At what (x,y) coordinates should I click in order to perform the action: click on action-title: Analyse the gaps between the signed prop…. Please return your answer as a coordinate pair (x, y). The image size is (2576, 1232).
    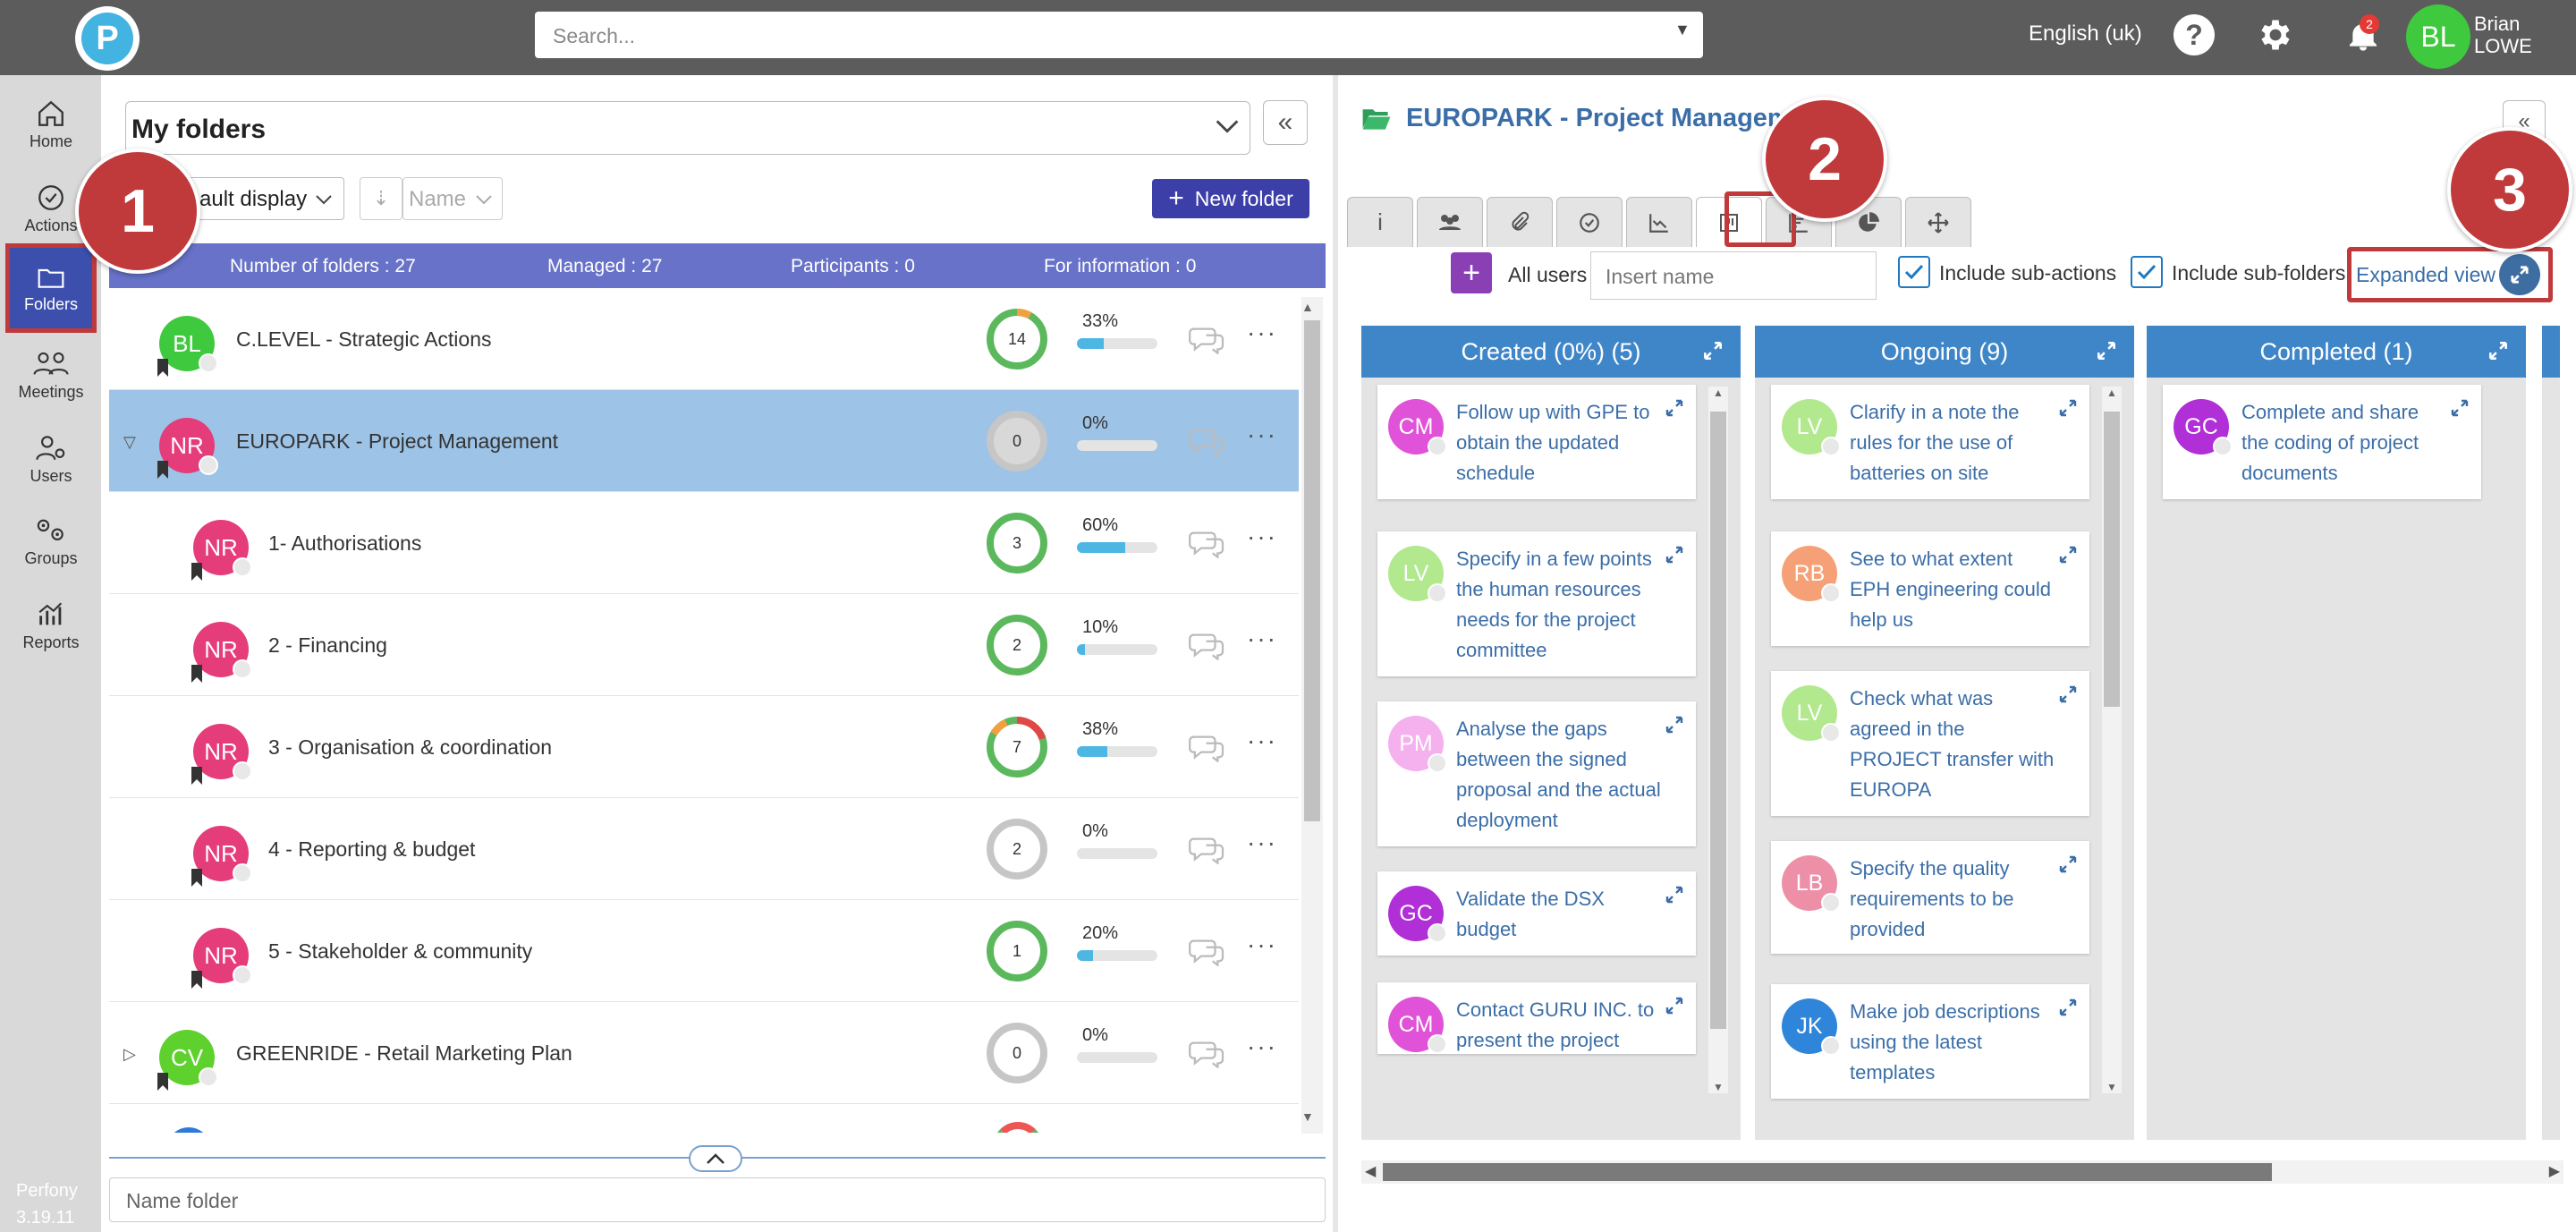
    Looking at the image, I should click on (1558, 774).